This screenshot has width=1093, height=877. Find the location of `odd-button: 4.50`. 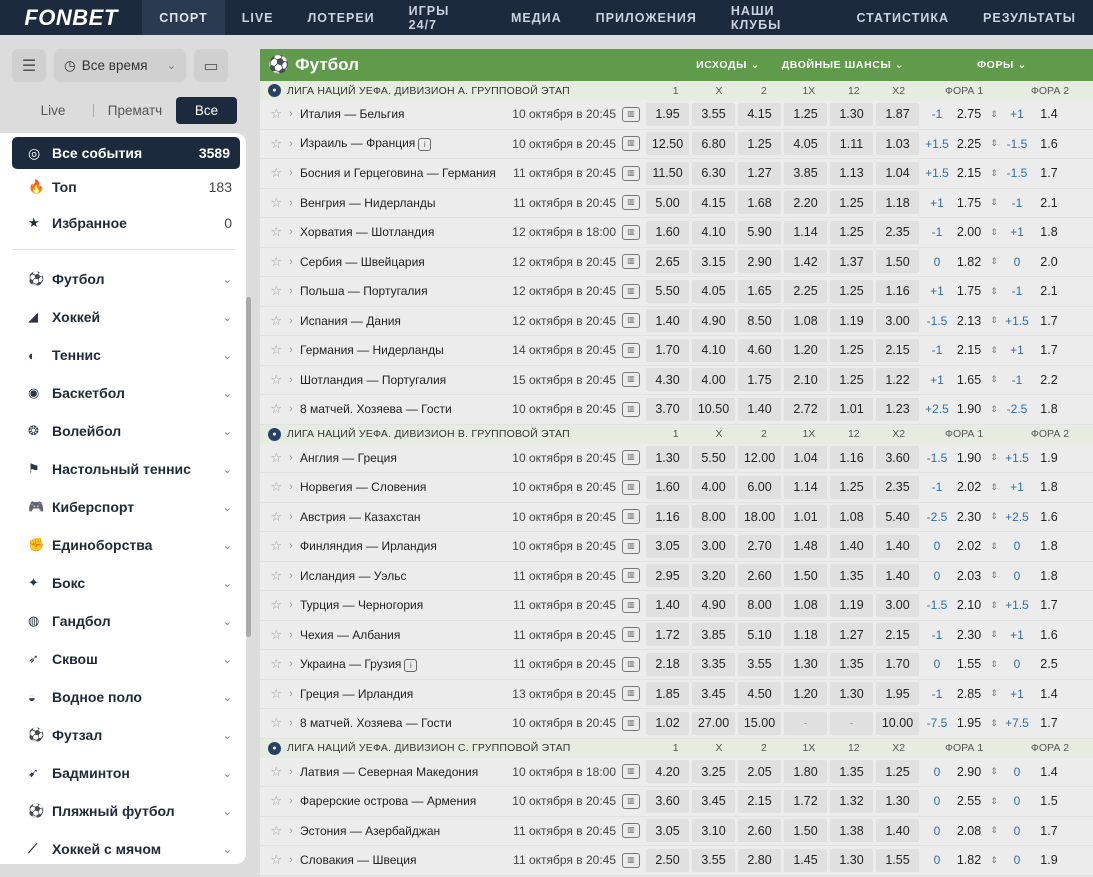

odd-button: 4.50 is located at coordinates (759, 694).